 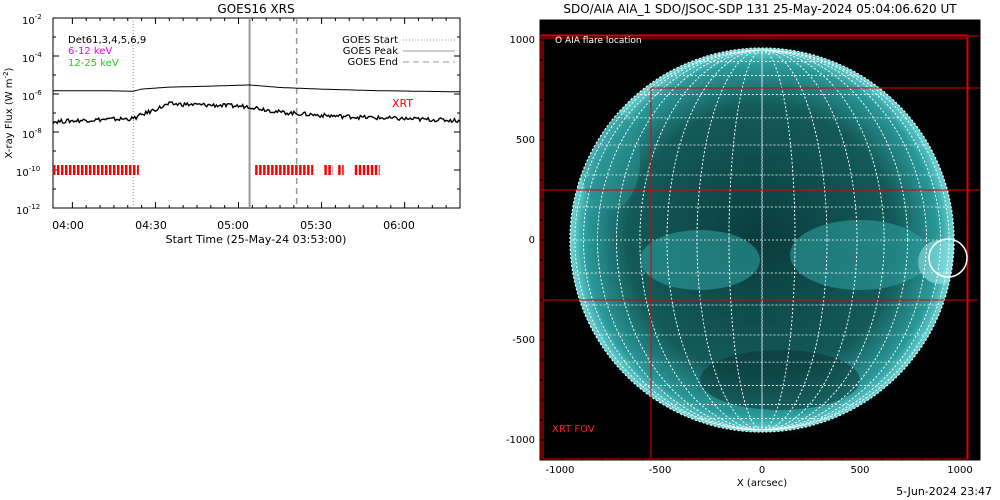 I want to click on aia-ytick: 0, so click(x=532, y=240).